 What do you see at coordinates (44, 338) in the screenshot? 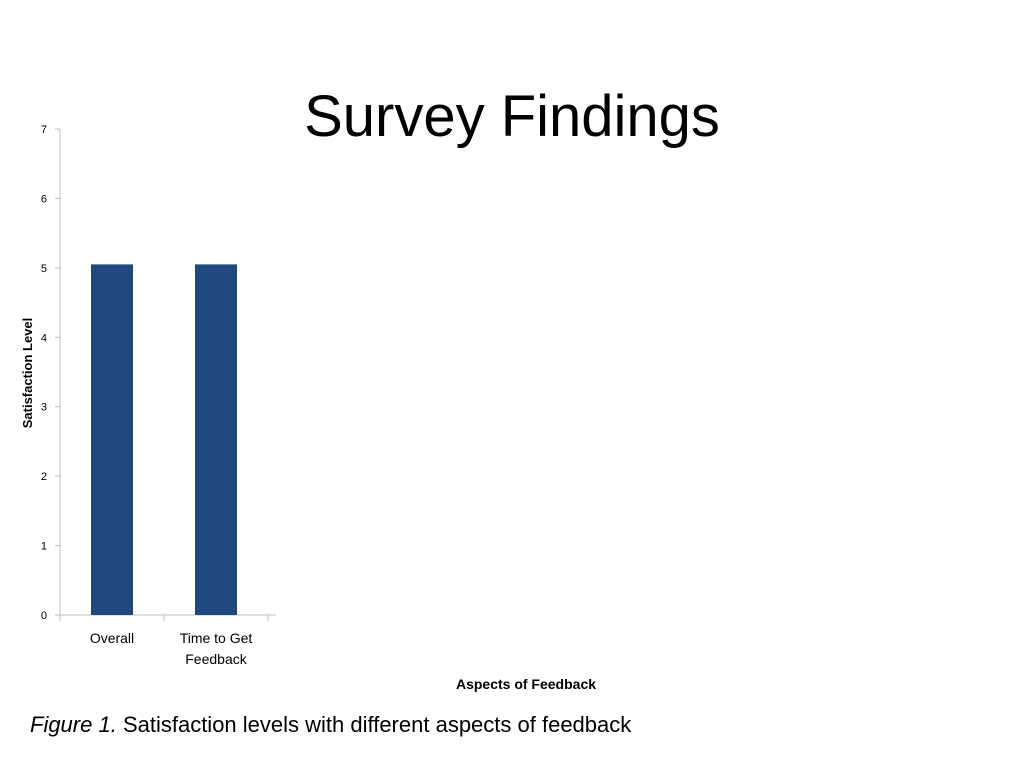
I see `y-tick-label: 4` at bounding box center [44, 338].